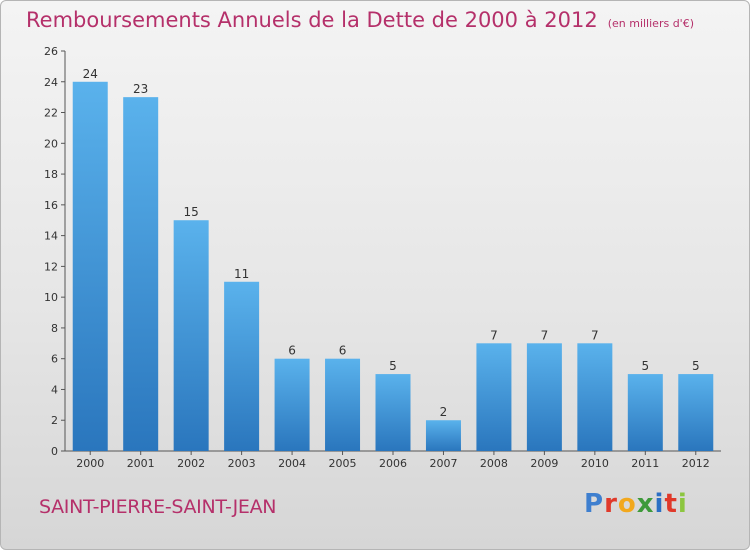 The height and width of the screenshot is (550, 750). What do you see at coordinates (494, 463) in the screenshot?
I see `x-tick-label: 2008` at bounding box center [494, 463].